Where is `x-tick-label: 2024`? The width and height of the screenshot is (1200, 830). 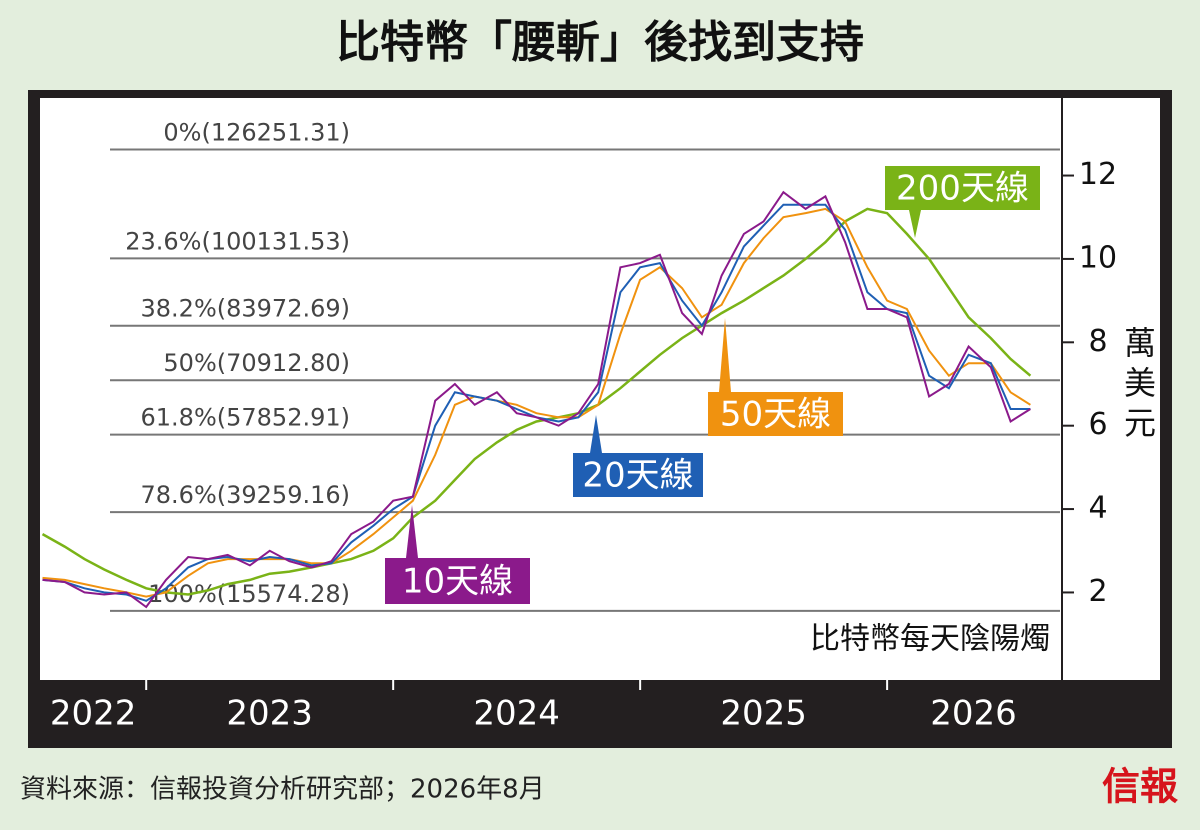
x-tick-label: 2024 is located at coordinates (516, 714).